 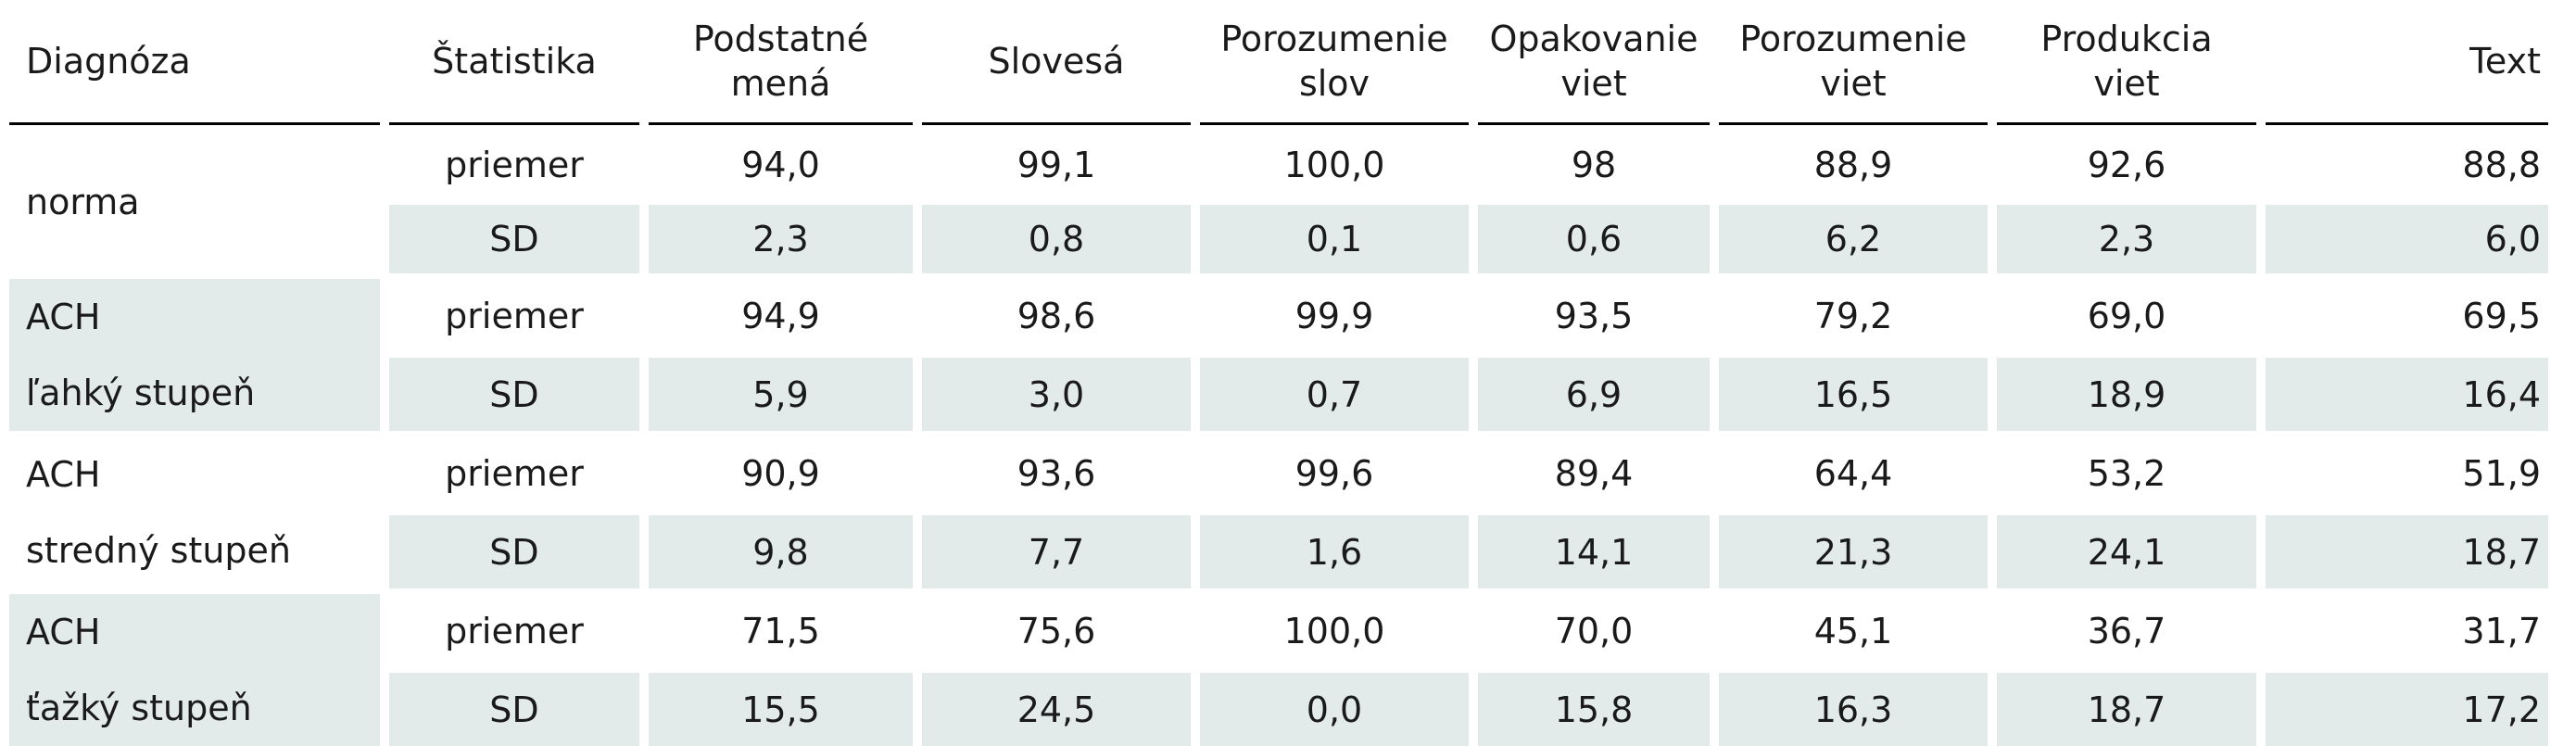 What do you see at coordinates (1594, 706) in the screenshot?
I see `value-cell: 15,8` at bounding box center [1594, 706].